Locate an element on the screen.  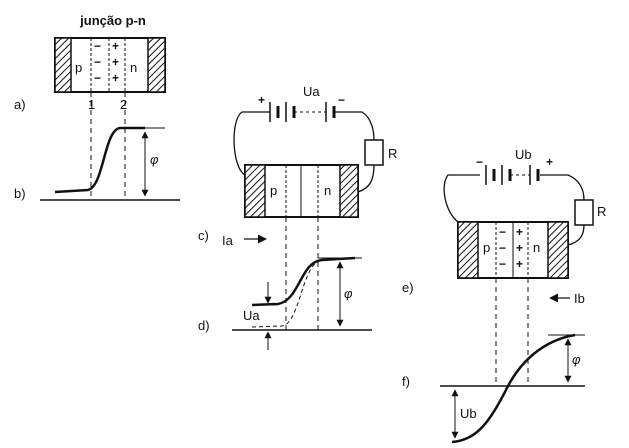
panel-label-a: a) is located at coordinates (20, 104).